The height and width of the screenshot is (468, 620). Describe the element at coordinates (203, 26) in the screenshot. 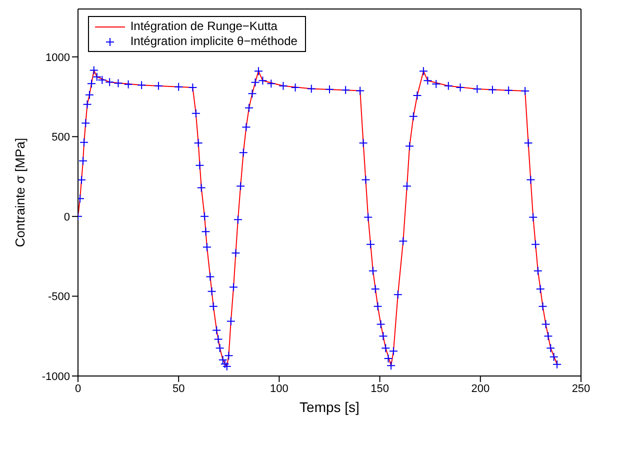

I see `legend-label: Intégration de Runge−Kutta` at that location.